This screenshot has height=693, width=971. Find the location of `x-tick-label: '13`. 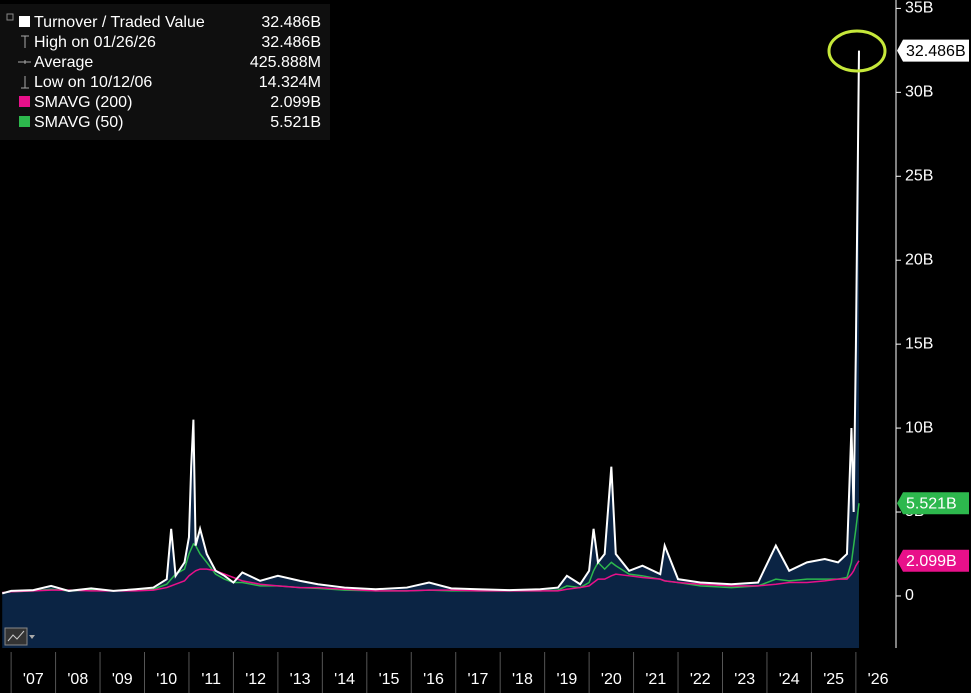

x-tick-label: '13 is located at coordinates (300, 679).